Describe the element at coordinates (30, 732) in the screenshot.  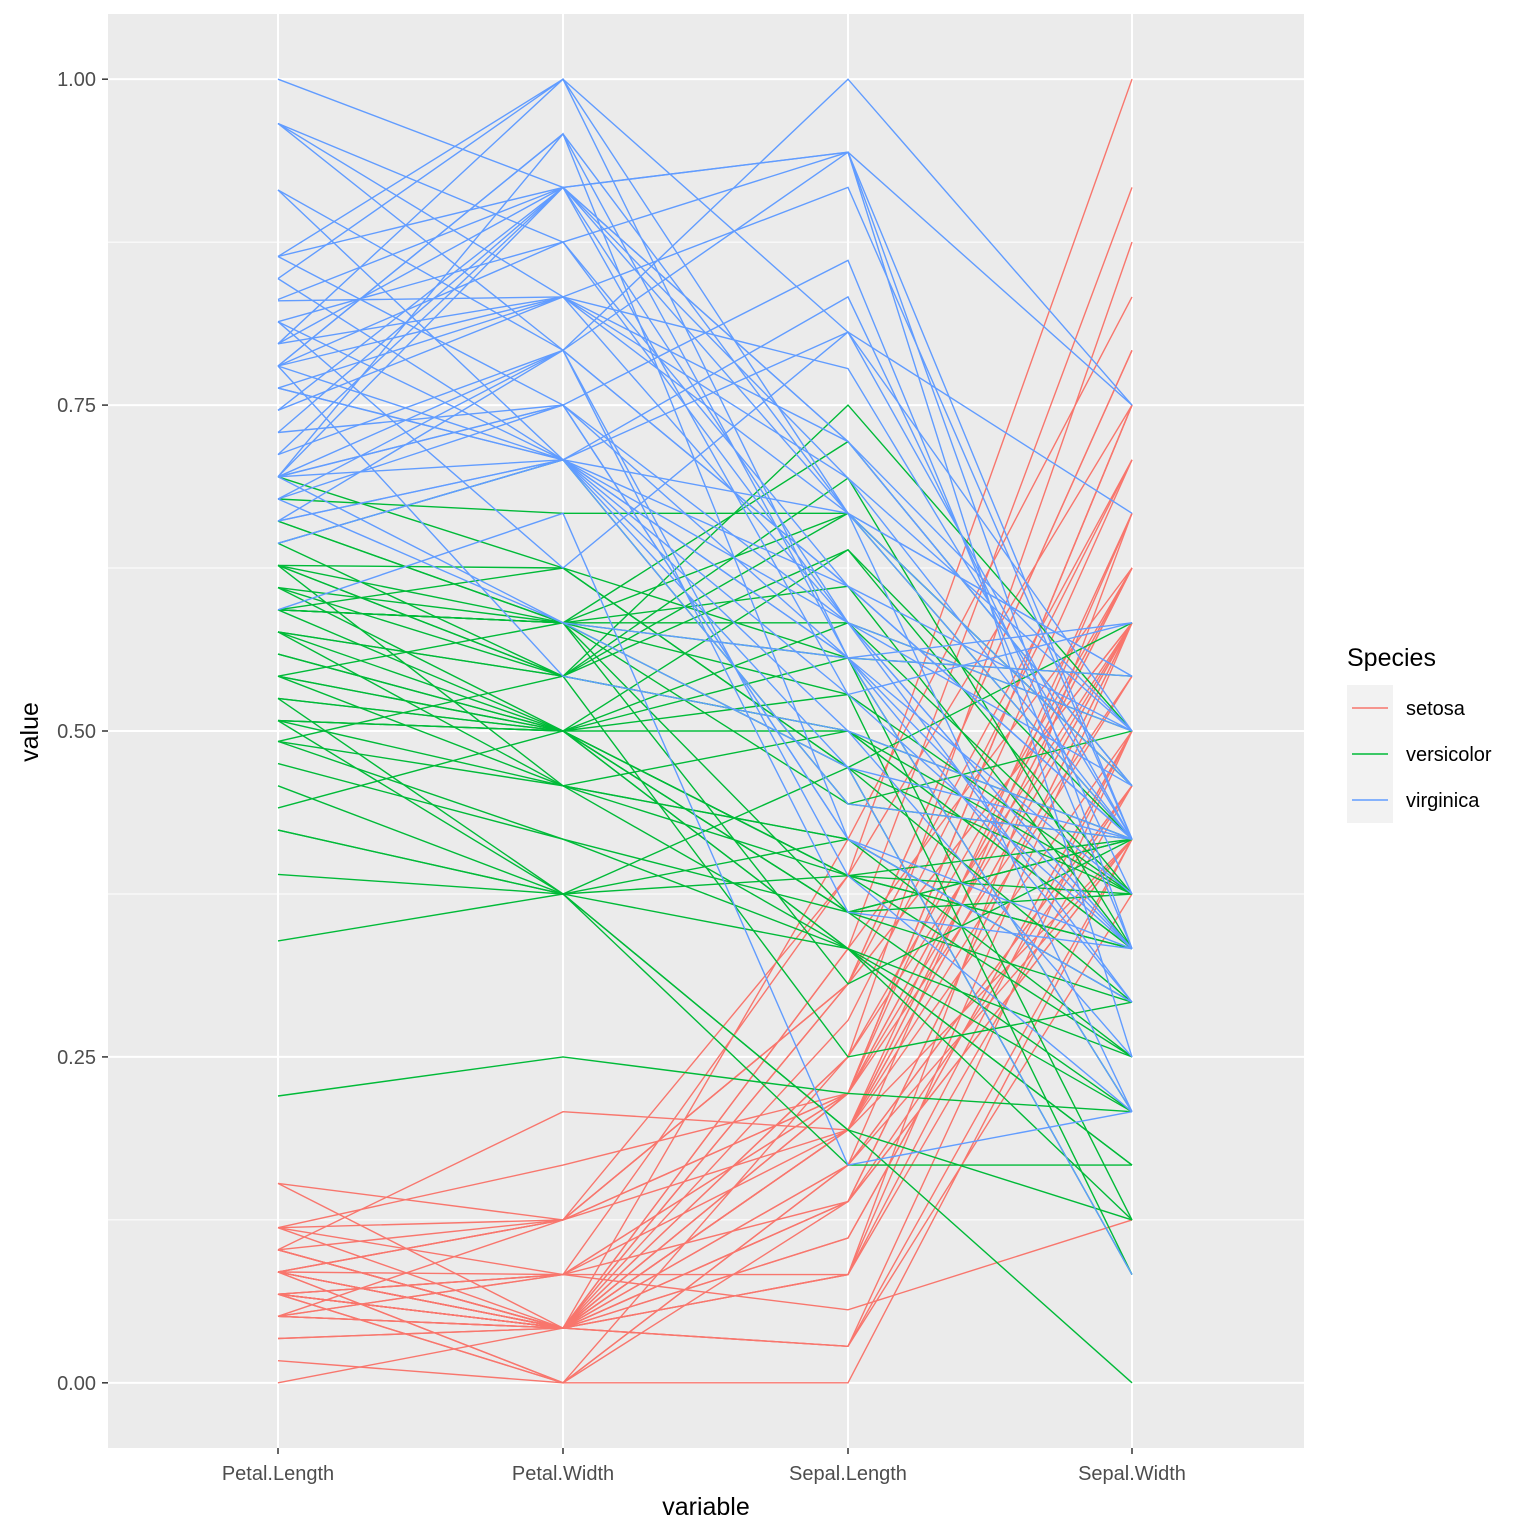
I see `y-axis-title: value` at that location.